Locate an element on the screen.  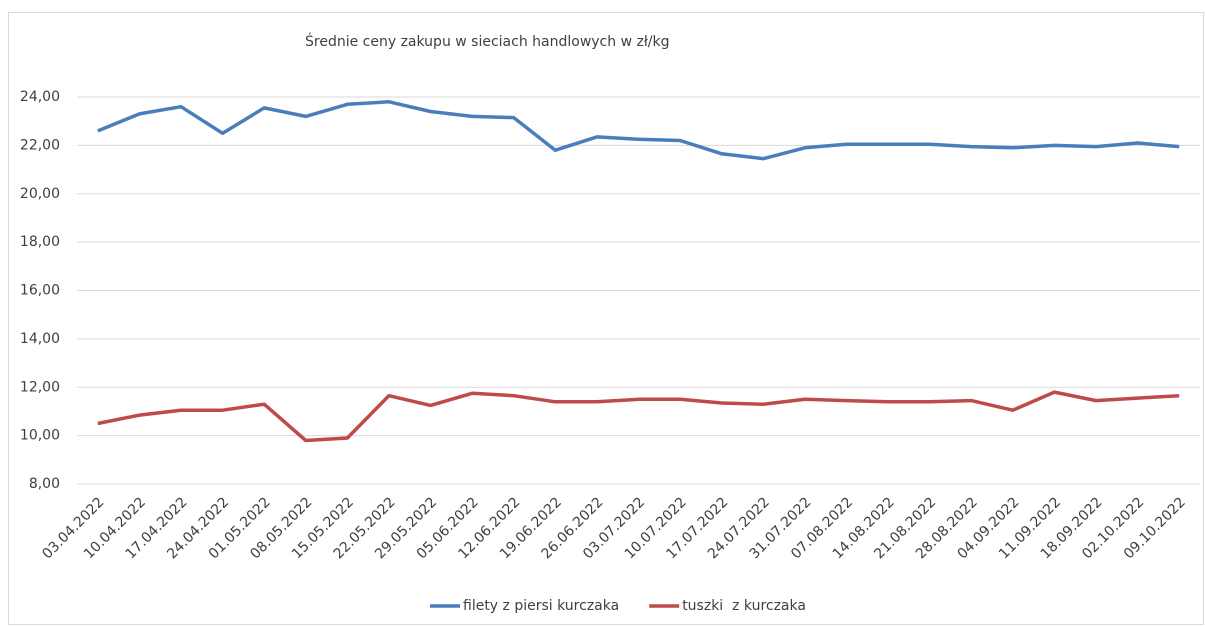
y-tick-label: 8,00 is located at coordinates (44, 484).